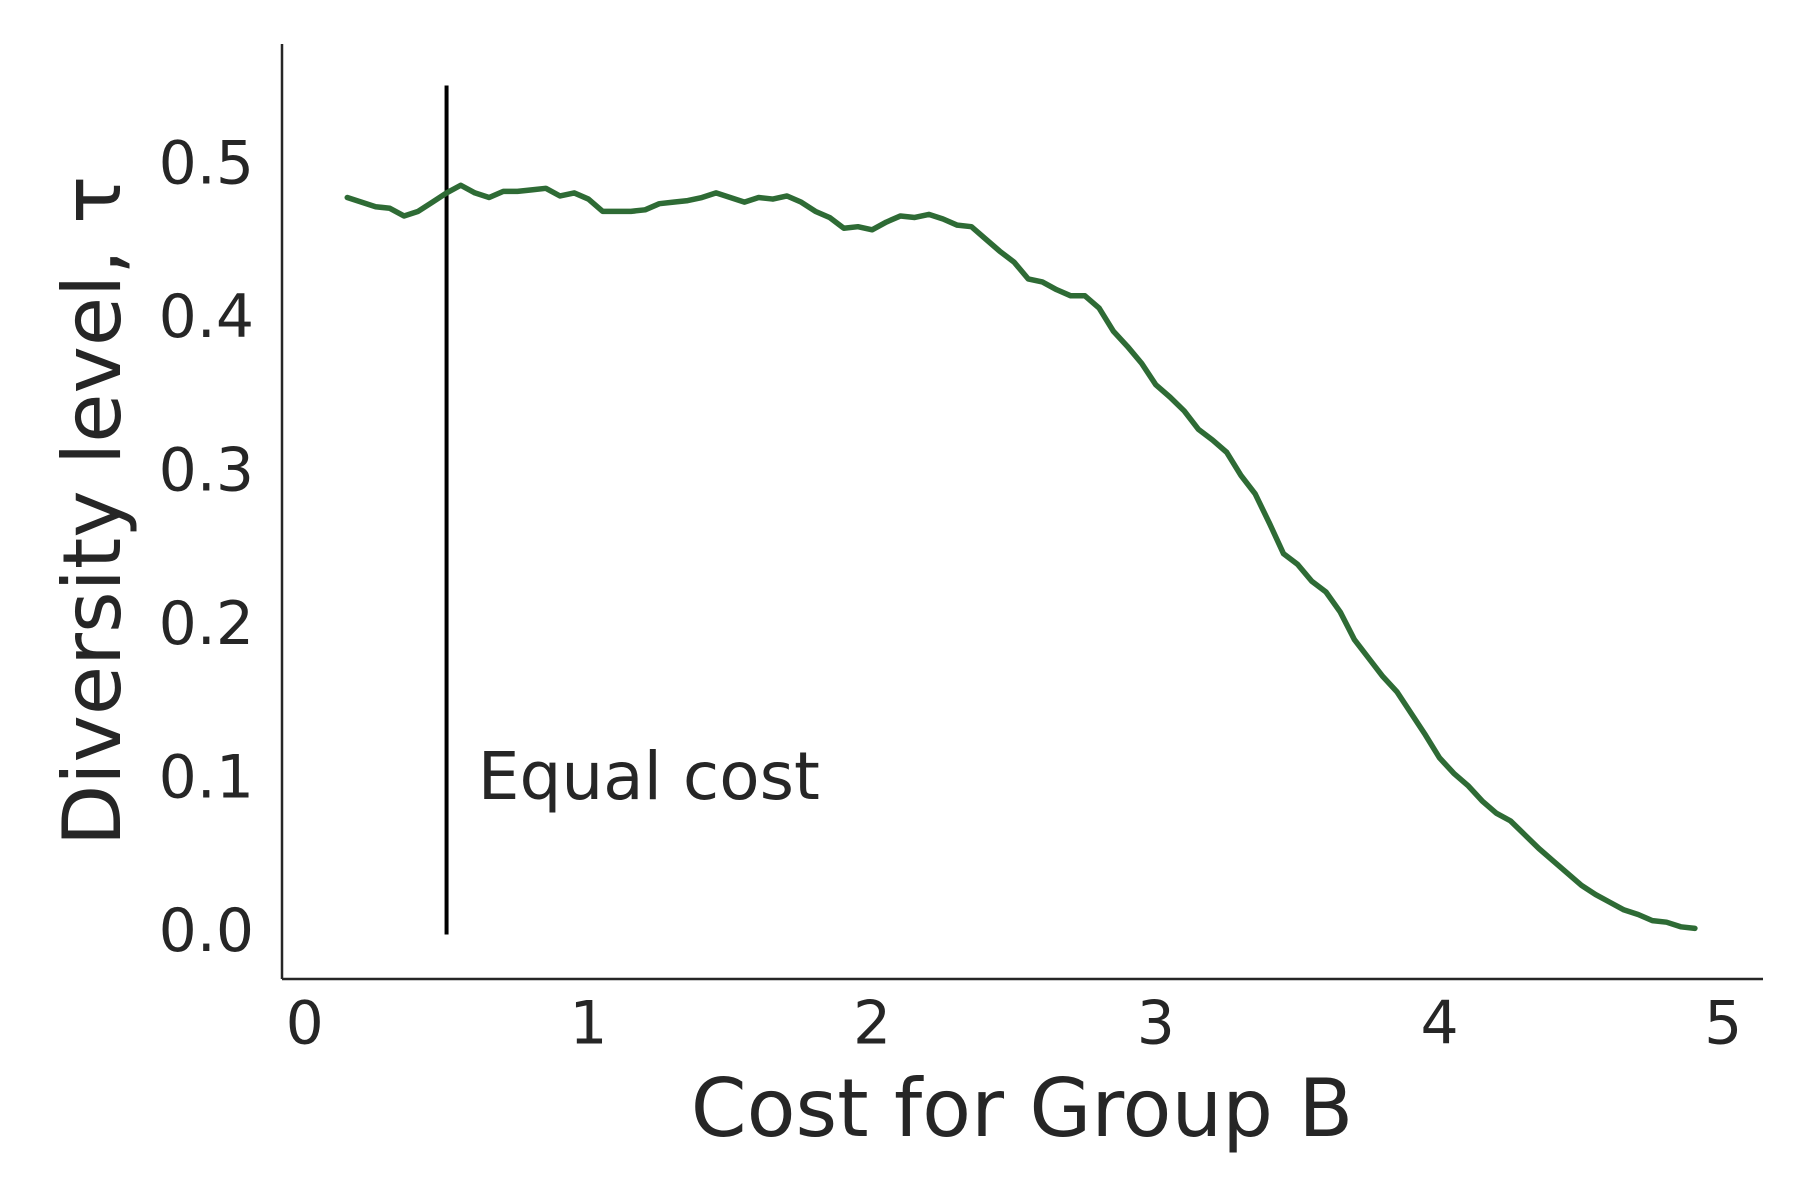 The image size is (1800, 1200). I want to click on y-tick-label: 0.1, so click(206, 778).